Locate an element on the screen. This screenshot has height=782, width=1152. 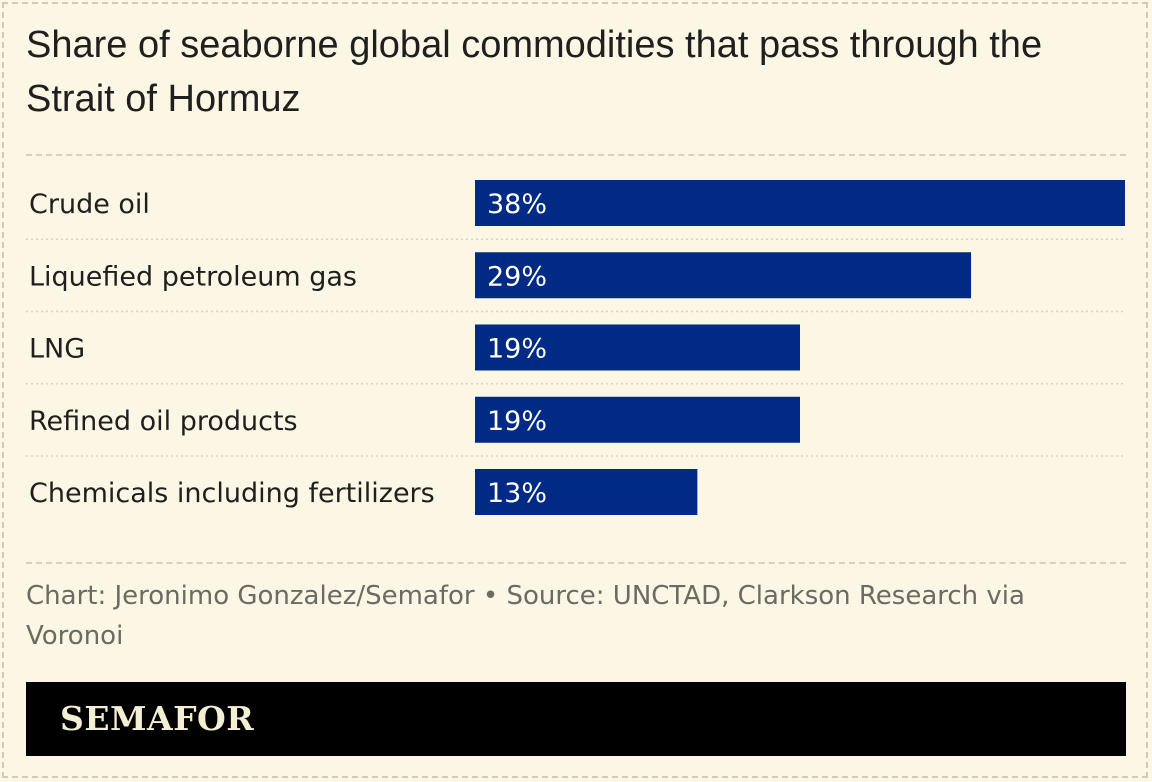
semafor-logo: SEMAFOR is located at coordinates (157, 718).